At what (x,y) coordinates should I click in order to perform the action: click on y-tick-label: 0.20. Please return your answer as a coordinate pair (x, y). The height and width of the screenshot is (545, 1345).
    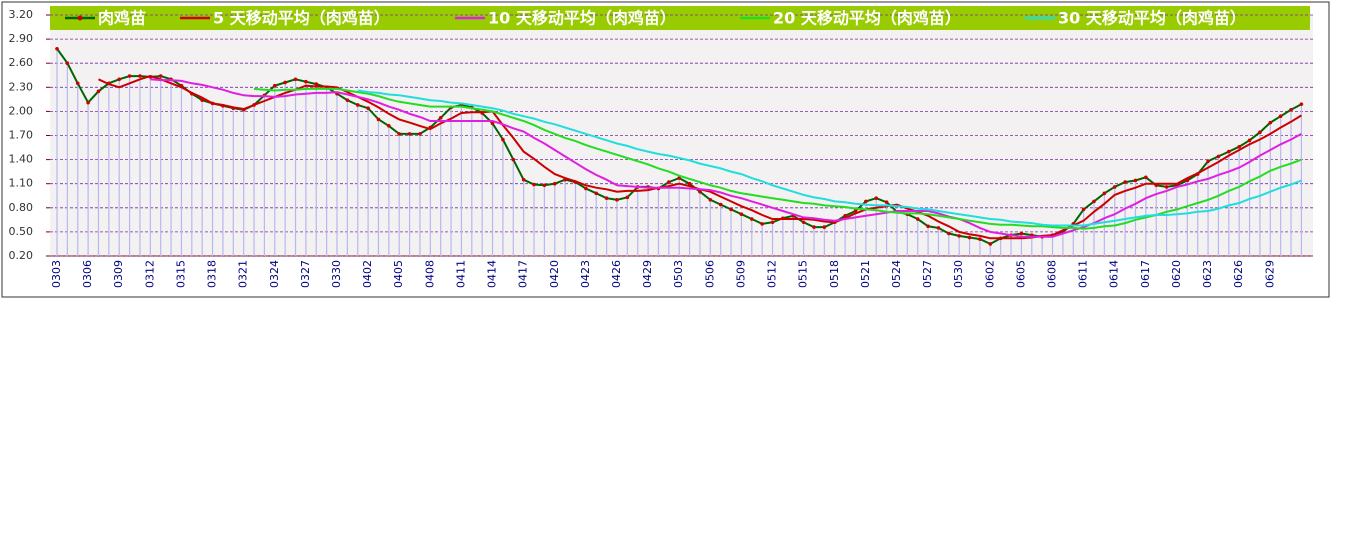
    Looking at the image, I should click on (21, 255).